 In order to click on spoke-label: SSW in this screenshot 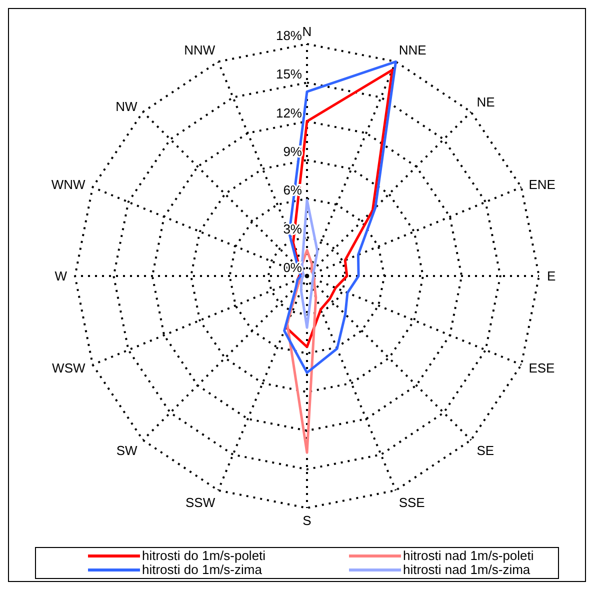, I will do `click(201, 502)`.